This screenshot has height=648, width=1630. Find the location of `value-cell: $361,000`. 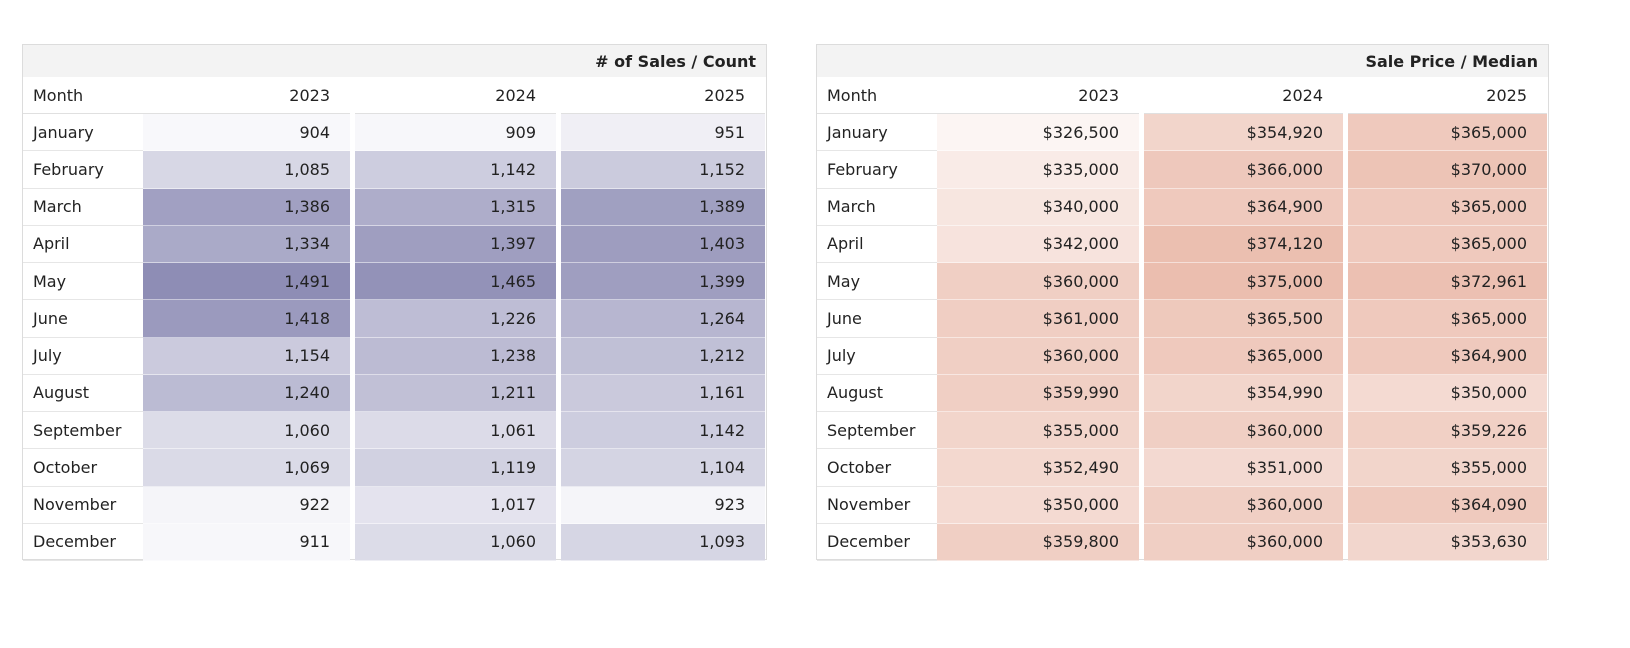

value-cell: $361,000 is located at coordinates (1038, 319).